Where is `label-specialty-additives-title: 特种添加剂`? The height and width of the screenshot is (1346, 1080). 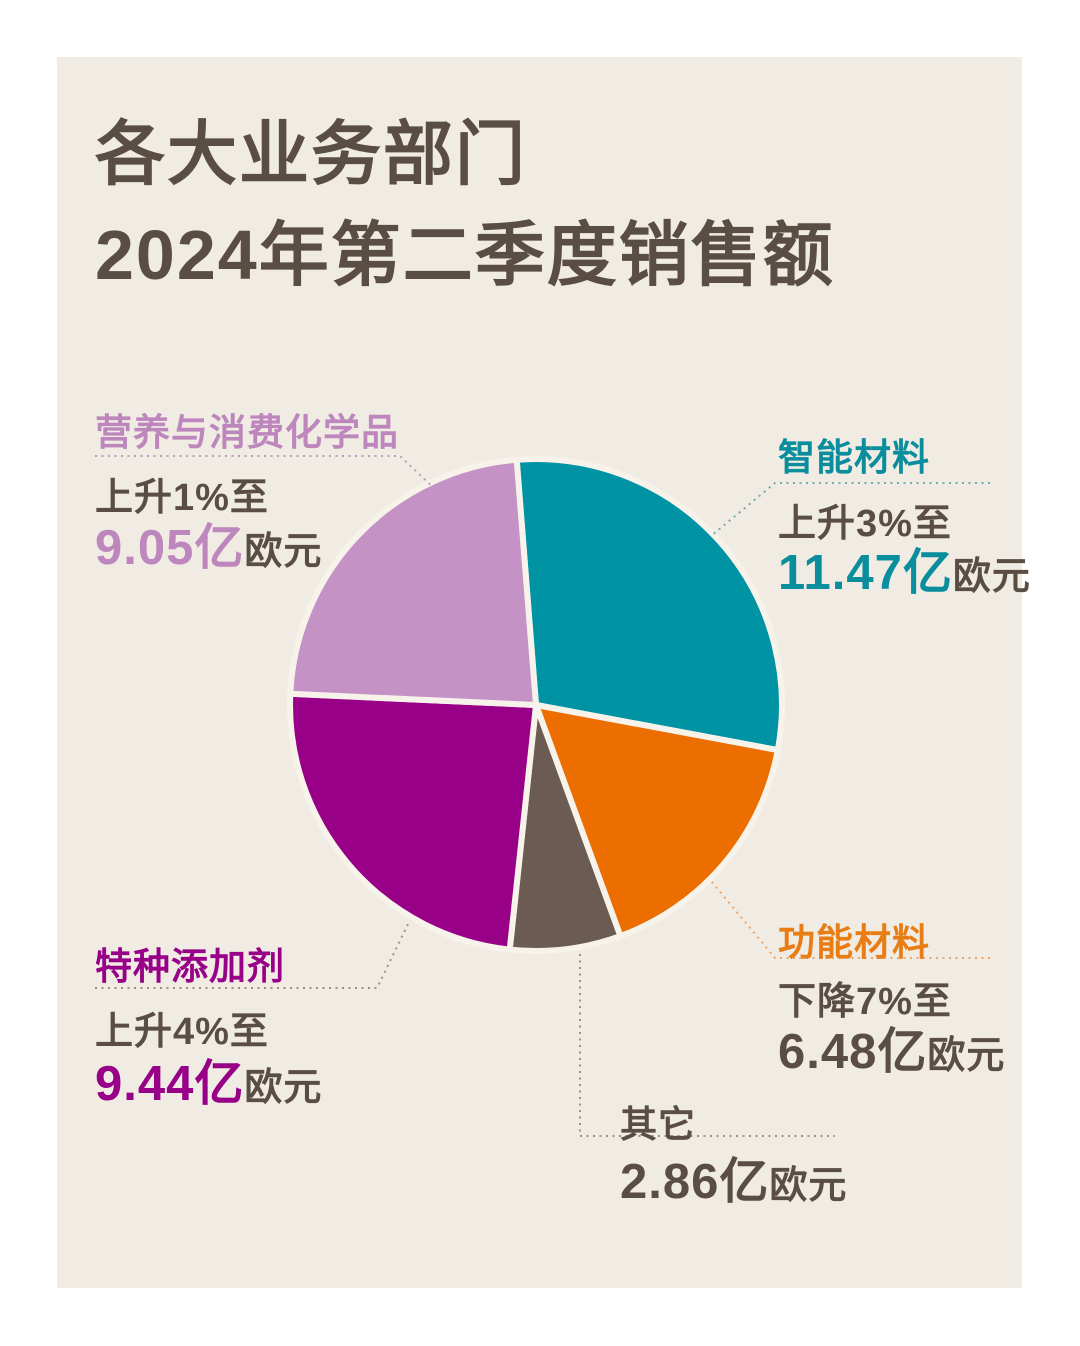
label-specialty-additives-title: 特种添加剂 is located at coordinates (190, 966).